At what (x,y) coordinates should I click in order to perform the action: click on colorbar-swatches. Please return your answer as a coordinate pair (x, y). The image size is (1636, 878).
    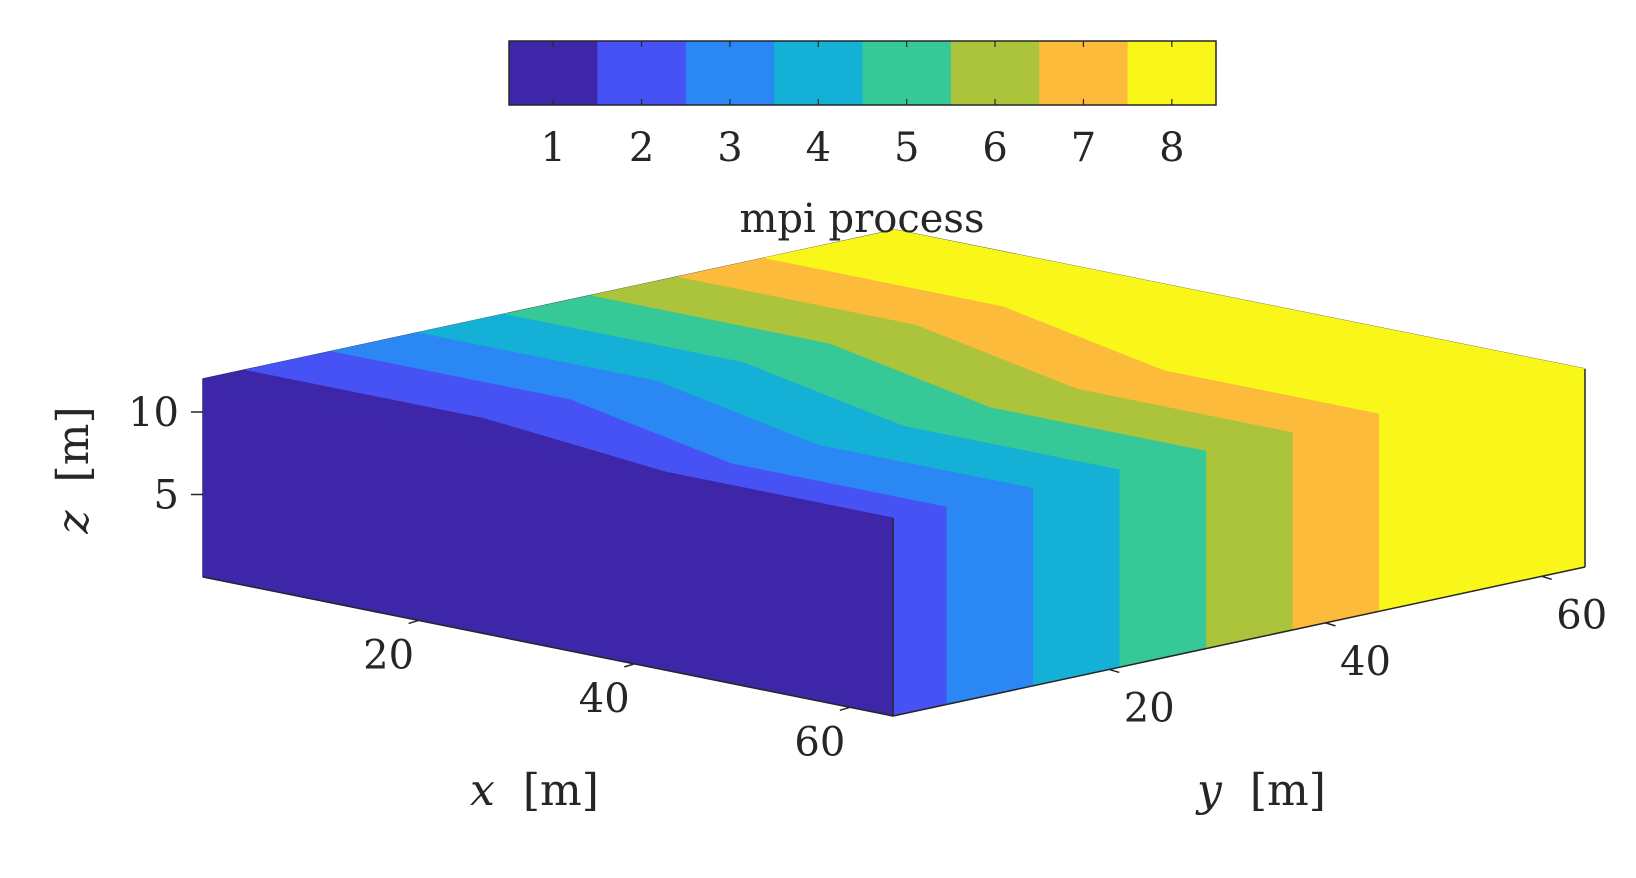
    Looking at the image, I should click on (863, 73).